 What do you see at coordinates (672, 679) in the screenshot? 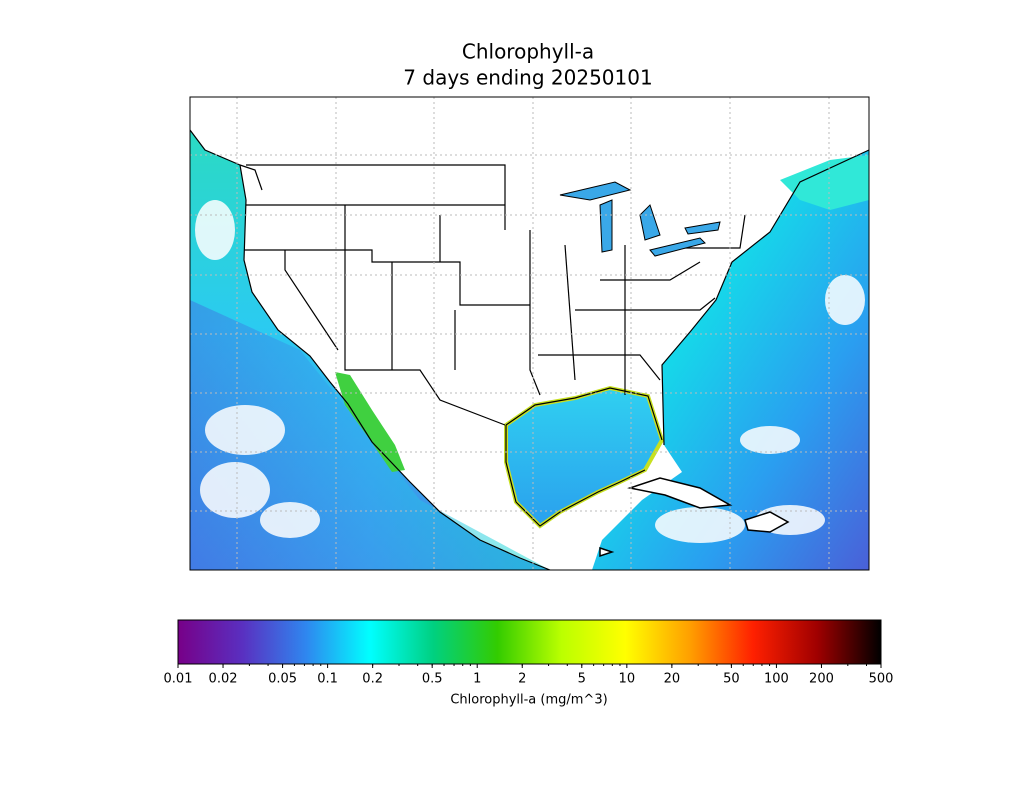
I see `colorbar-tick-label: 20` at bounding box center [672, 679].